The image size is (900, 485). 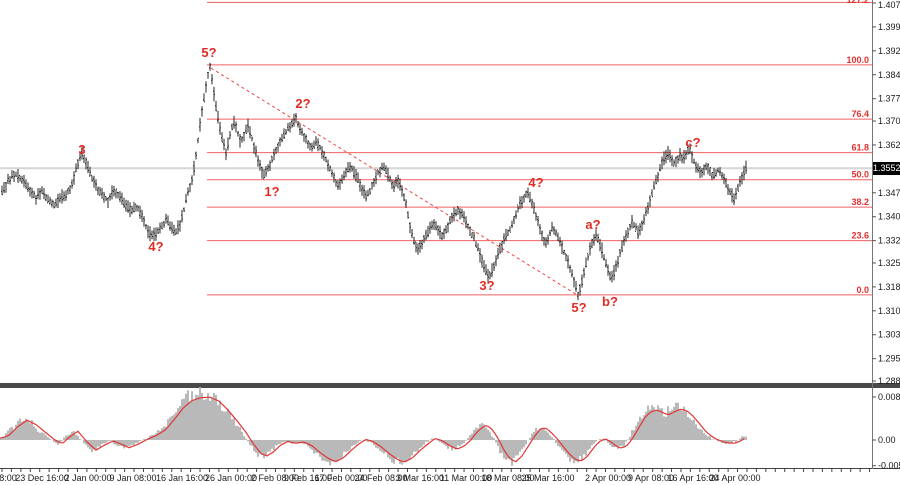 I want to click on price-axis-label: 1.3995, so click(x=889, y=27).